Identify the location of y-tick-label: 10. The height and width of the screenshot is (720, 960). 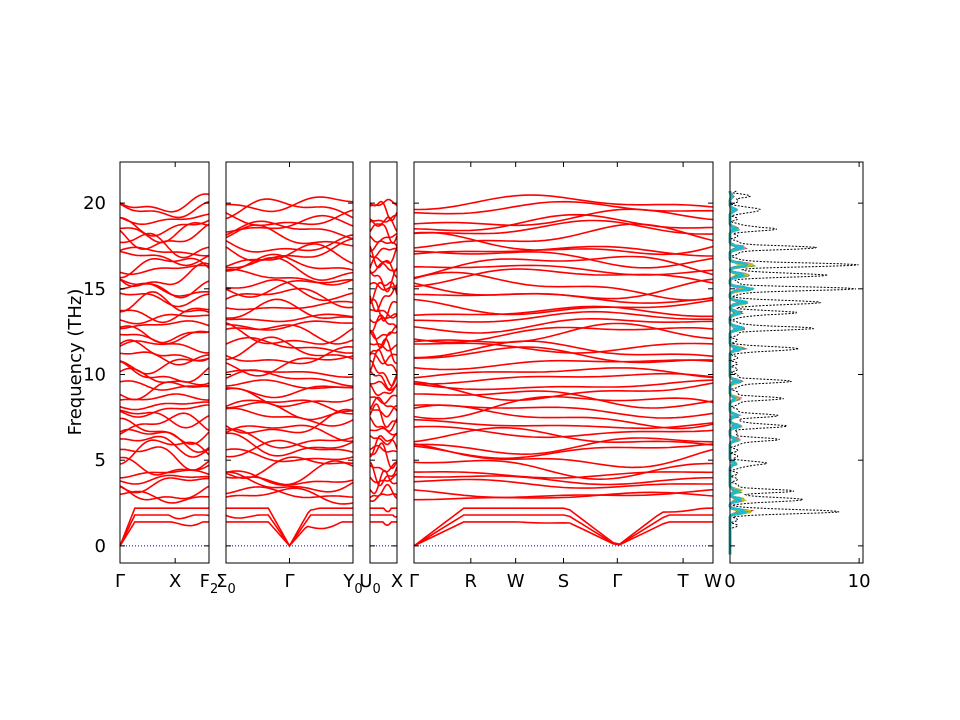
(94, 374).